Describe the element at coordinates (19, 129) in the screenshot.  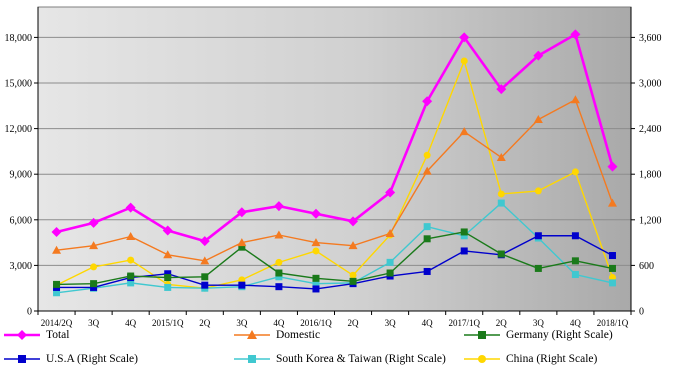
I see `left-tick-label: 12,000` at that location.